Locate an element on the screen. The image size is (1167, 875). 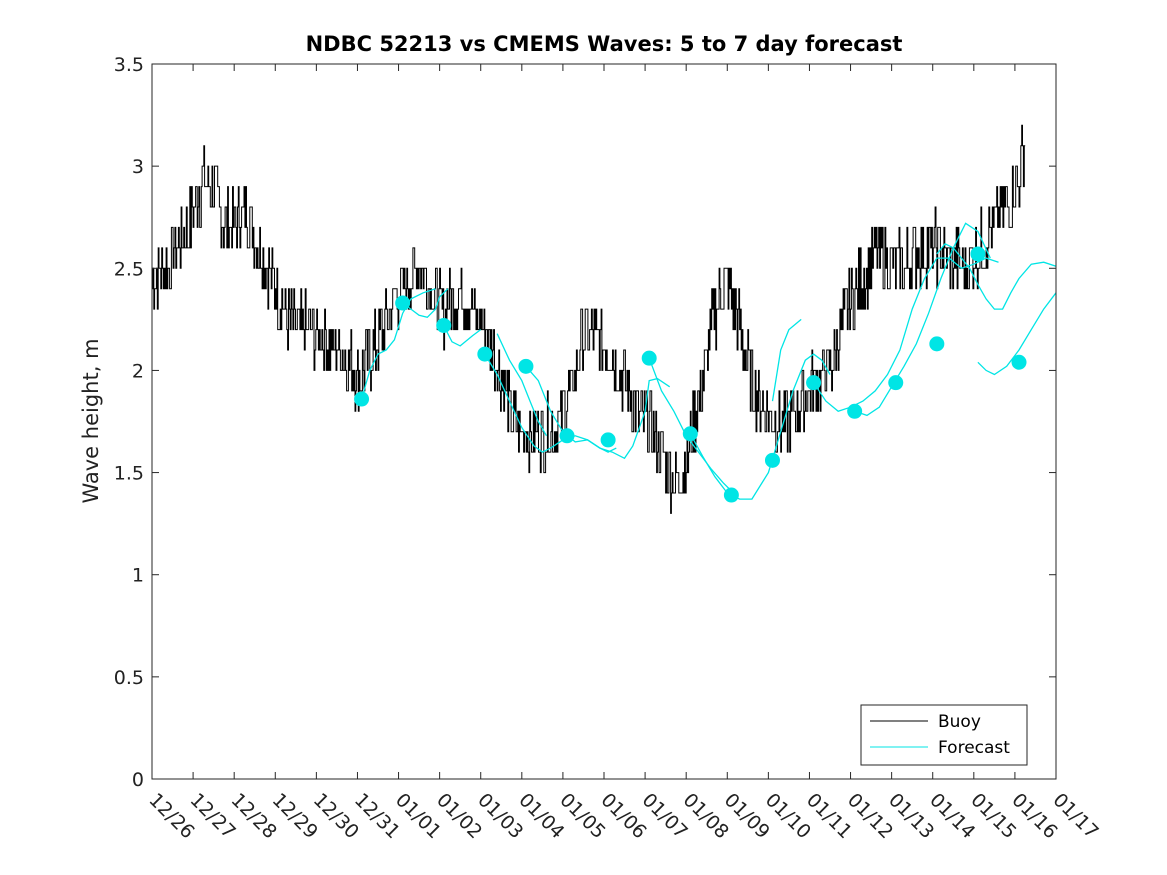
y-tick-label: 3.5 is located at coordinates (129, 65).